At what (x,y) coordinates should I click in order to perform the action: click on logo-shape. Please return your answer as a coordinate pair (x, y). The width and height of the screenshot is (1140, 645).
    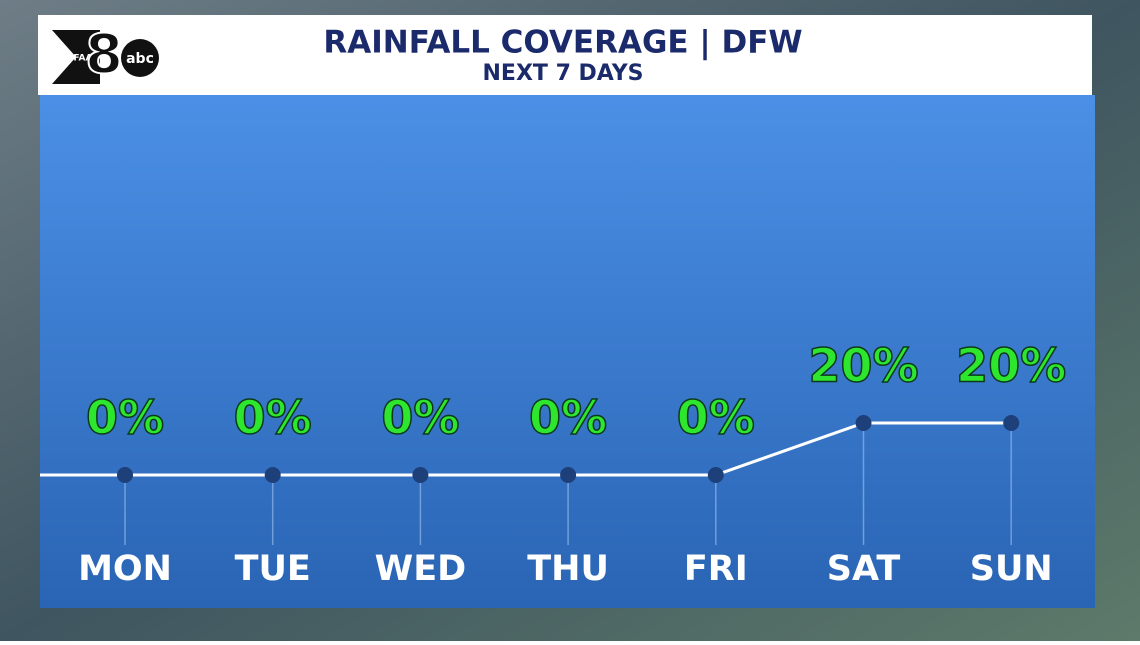
    Looking at the image, I should click on (76, 57).